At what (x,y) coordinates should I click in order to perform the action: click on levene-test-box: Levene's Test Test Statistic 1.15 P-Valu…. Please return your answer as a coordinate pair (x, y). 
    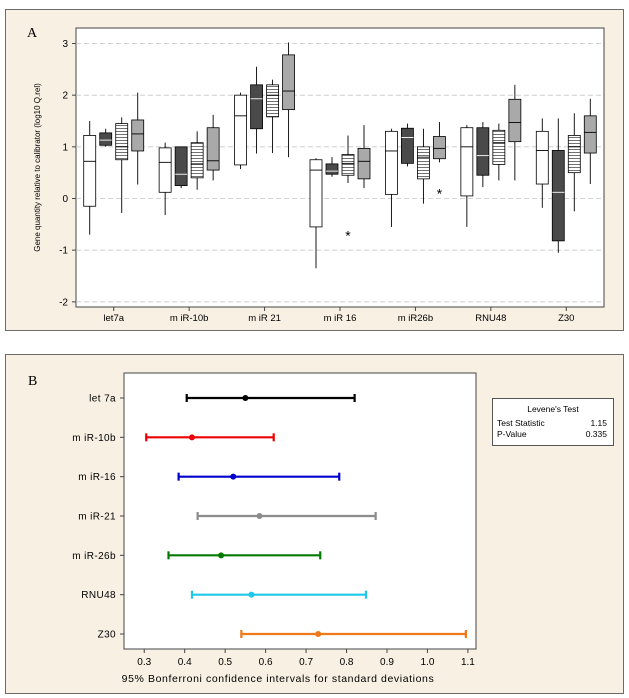
    Looking at the image, I should click on (553, 422).